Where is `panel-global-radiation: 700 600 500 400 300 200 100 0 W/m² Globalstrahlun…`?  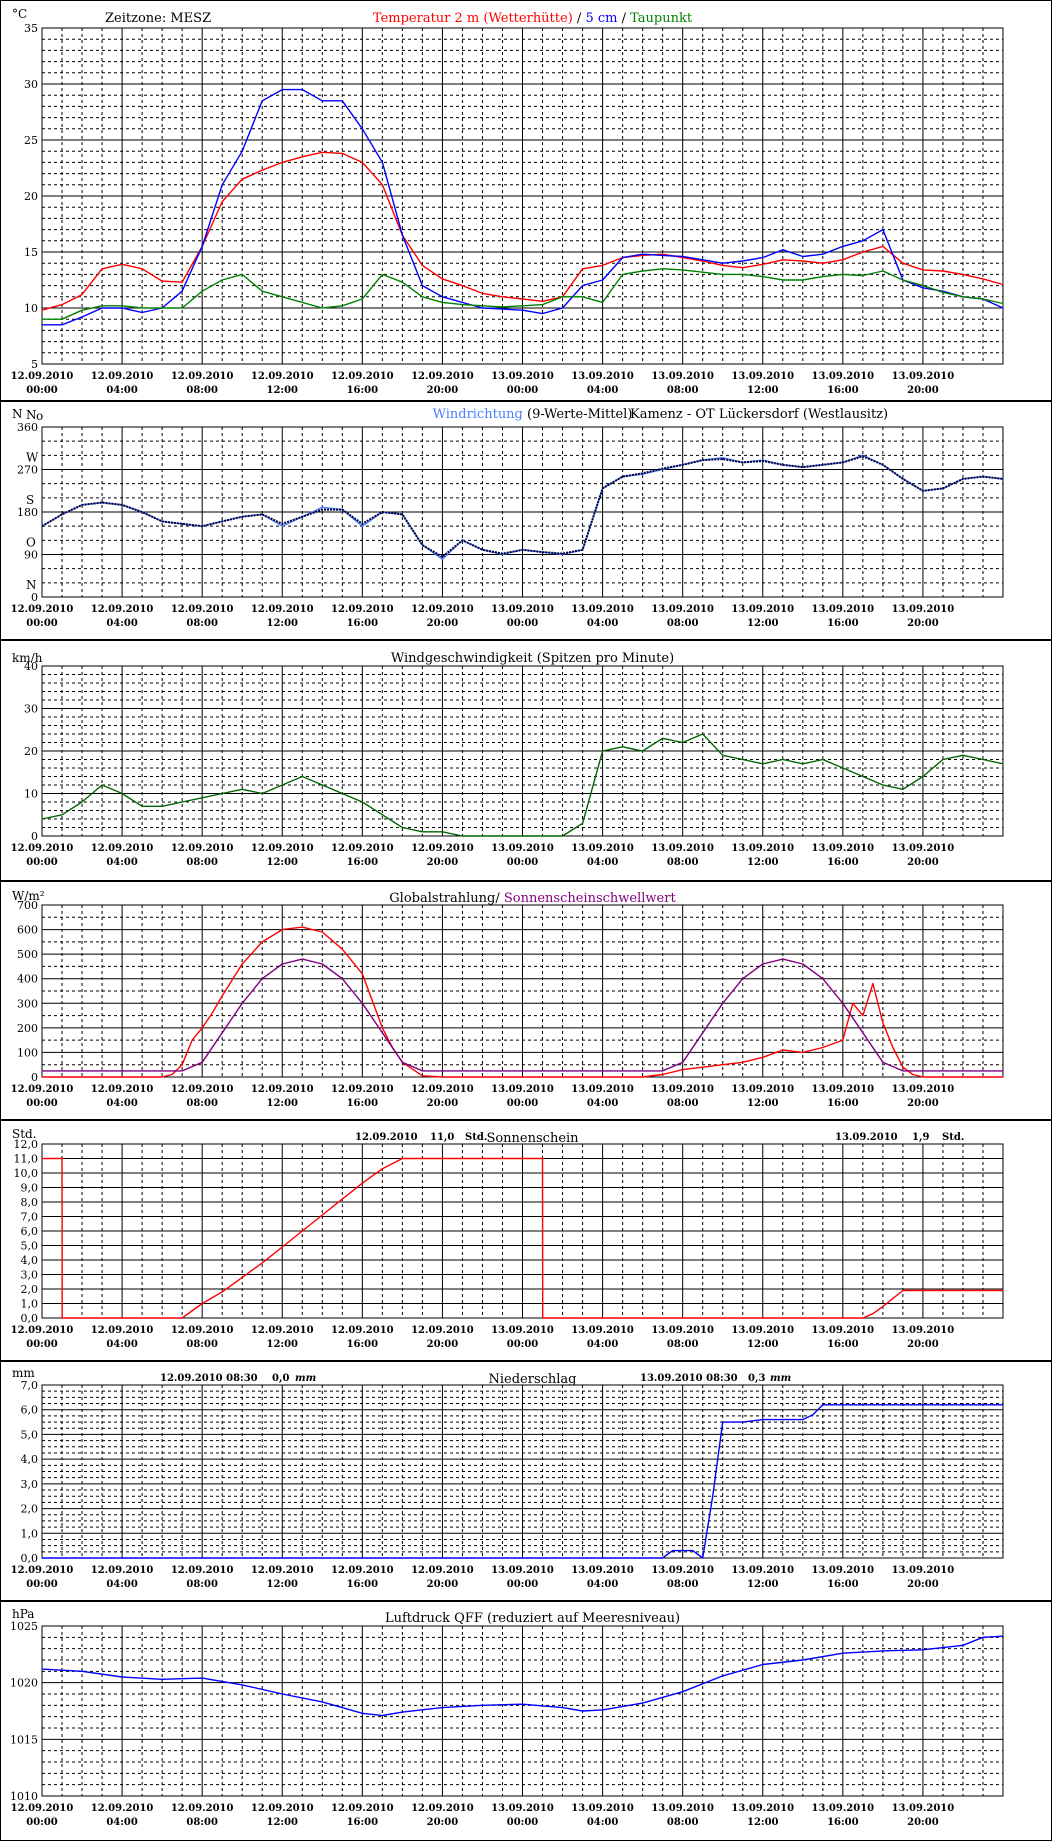 panel-global-radiation: 700 600 500 400 300 200 100 0 W/m² Globalstrahlun… is located at coordinates (526, 1005).